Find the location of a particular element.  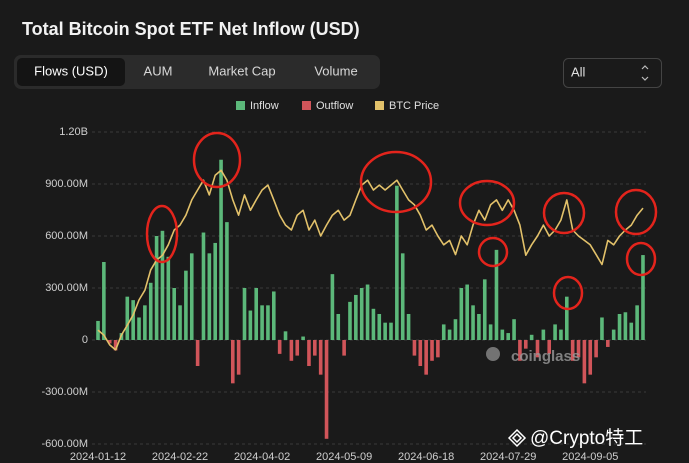

tab: Flows (USD) is located at coordinates (71, 70).